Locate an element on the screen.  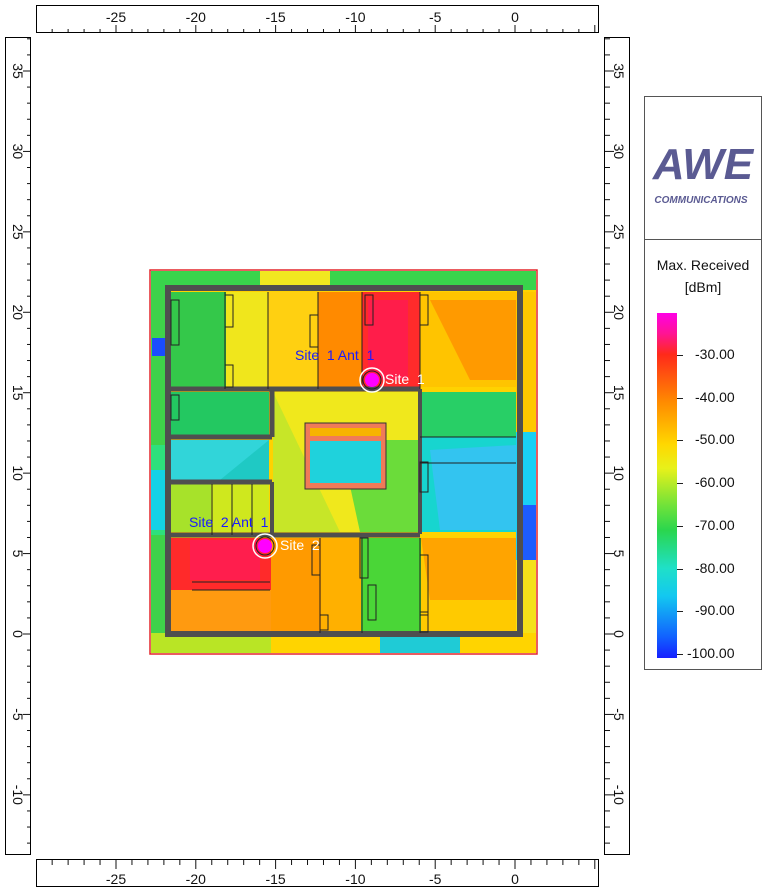
site-2-label: Site 2 is located at coordinates (300, 545).